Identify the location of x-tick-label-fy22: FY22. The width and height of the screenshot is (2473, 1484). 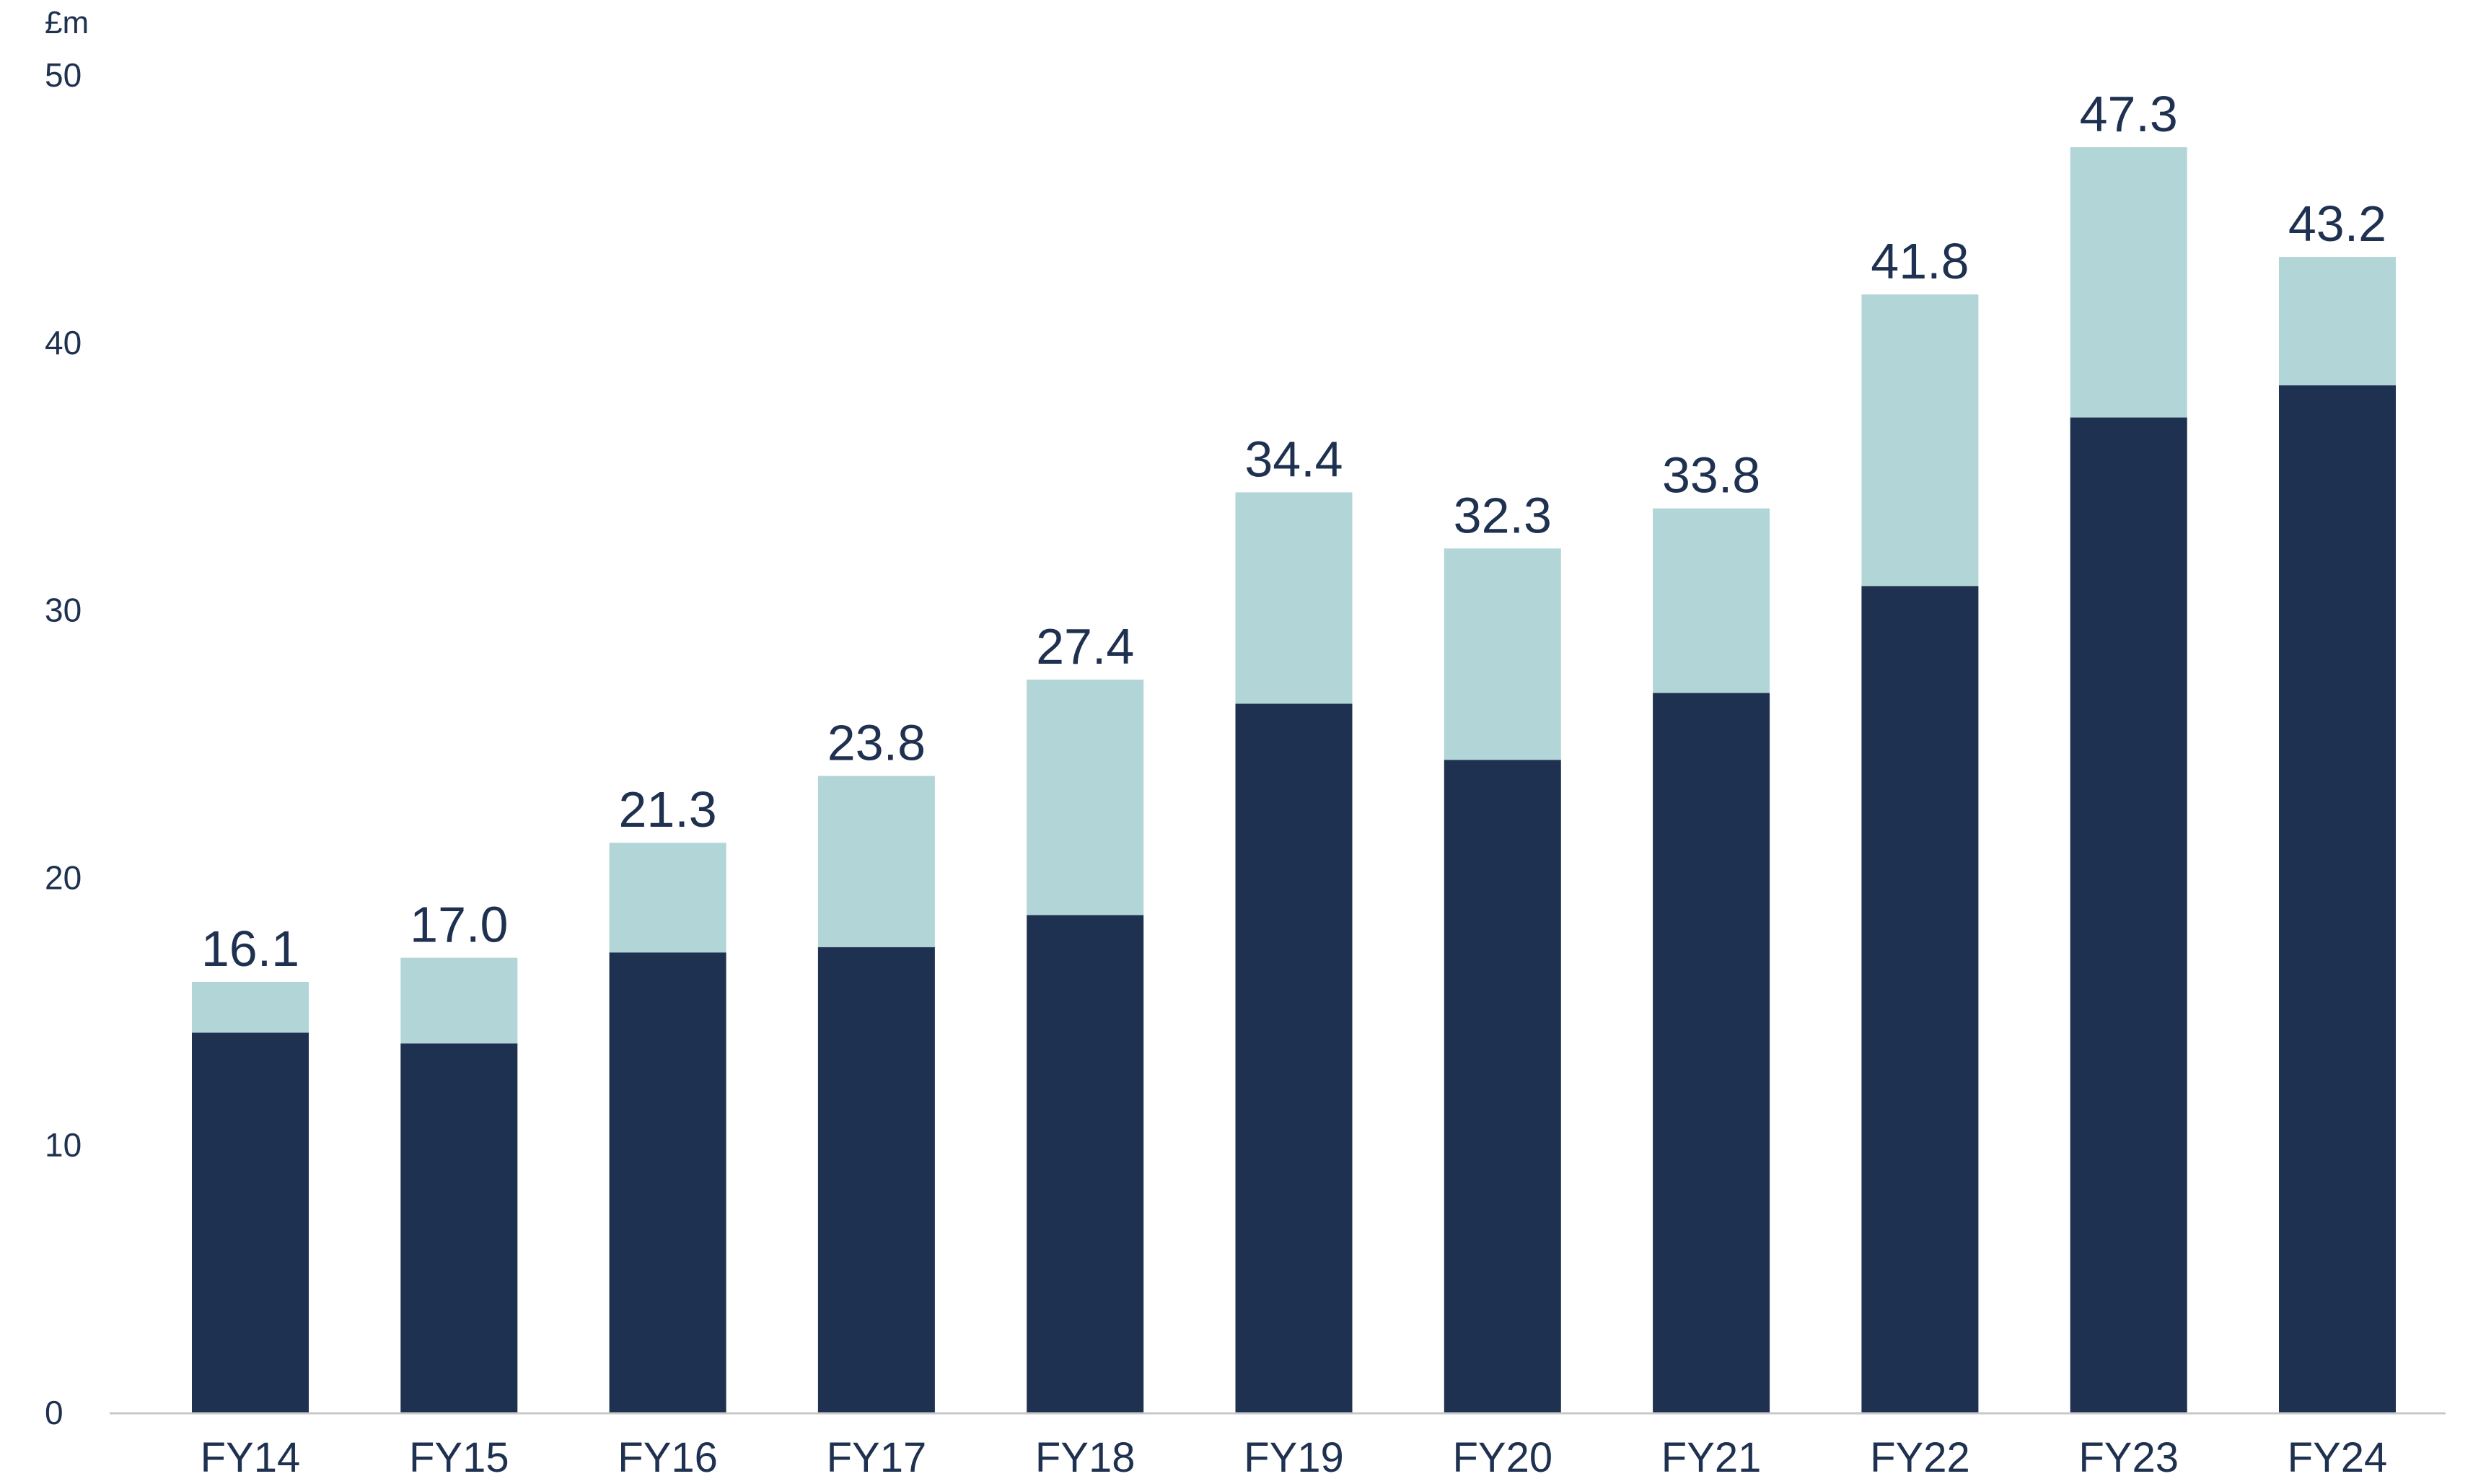
(1920, 1457).